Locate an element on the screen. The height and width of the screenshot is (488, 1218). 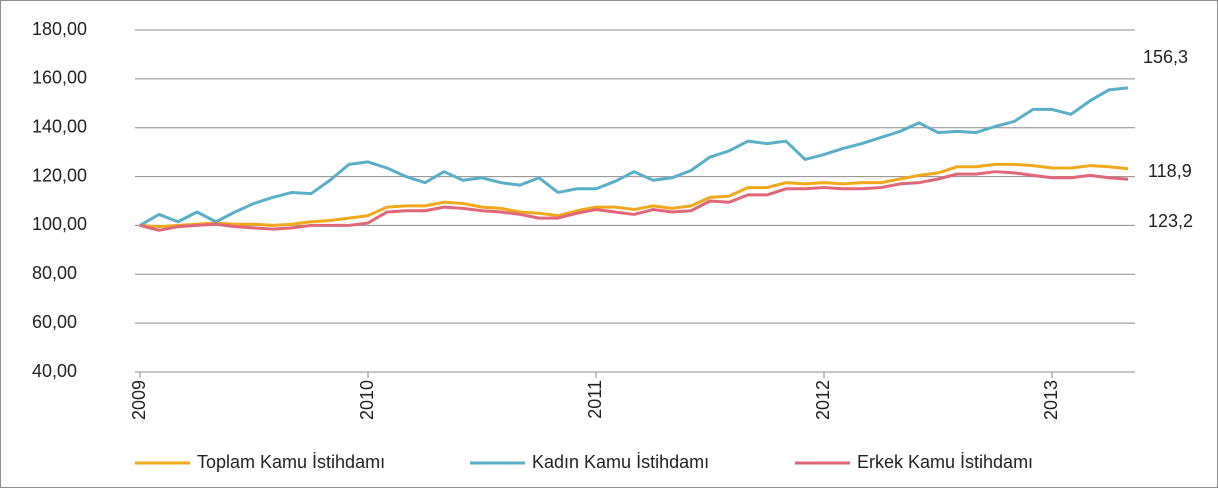
legend-label: Kadın Kamu İstihdamı is located at coordinates (620, 462).